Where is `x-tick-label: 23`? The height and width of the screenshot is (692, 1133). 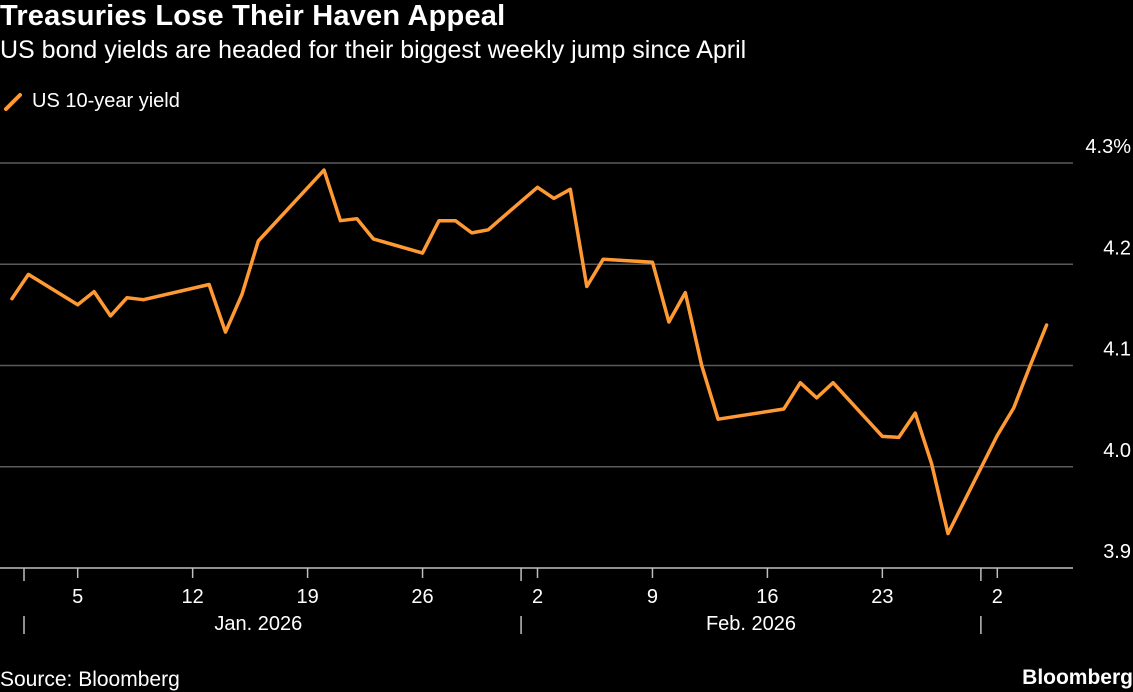
x-tick-label: 23 is located at coordinates (882, 597).